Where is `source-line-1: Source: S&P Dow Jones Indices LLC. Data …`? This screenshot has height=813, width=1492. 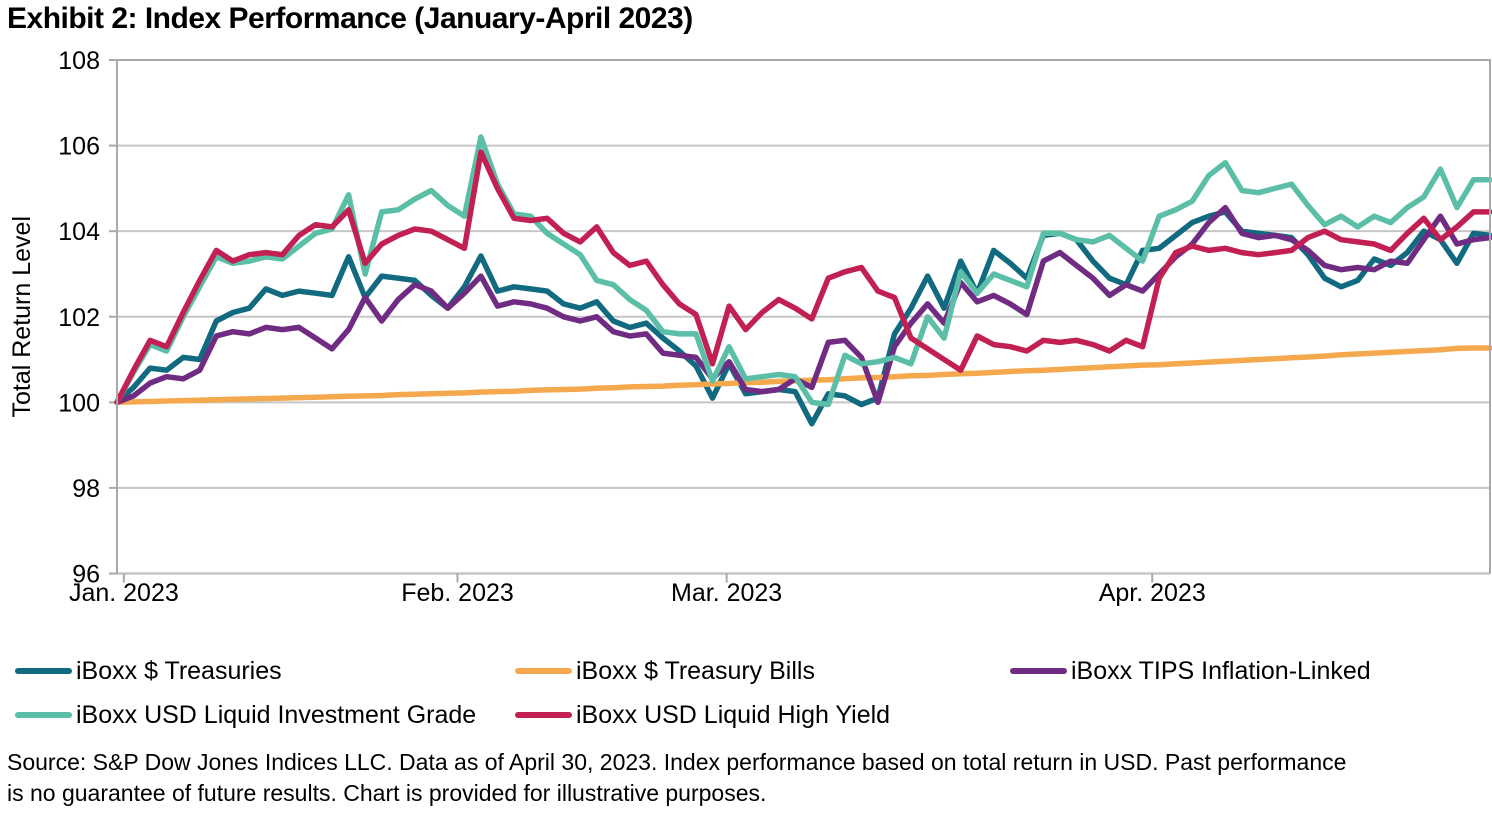 source-line-1: Source: S&P Dow Jones Indices LLC. Data … is located at coordinates (677, 762).